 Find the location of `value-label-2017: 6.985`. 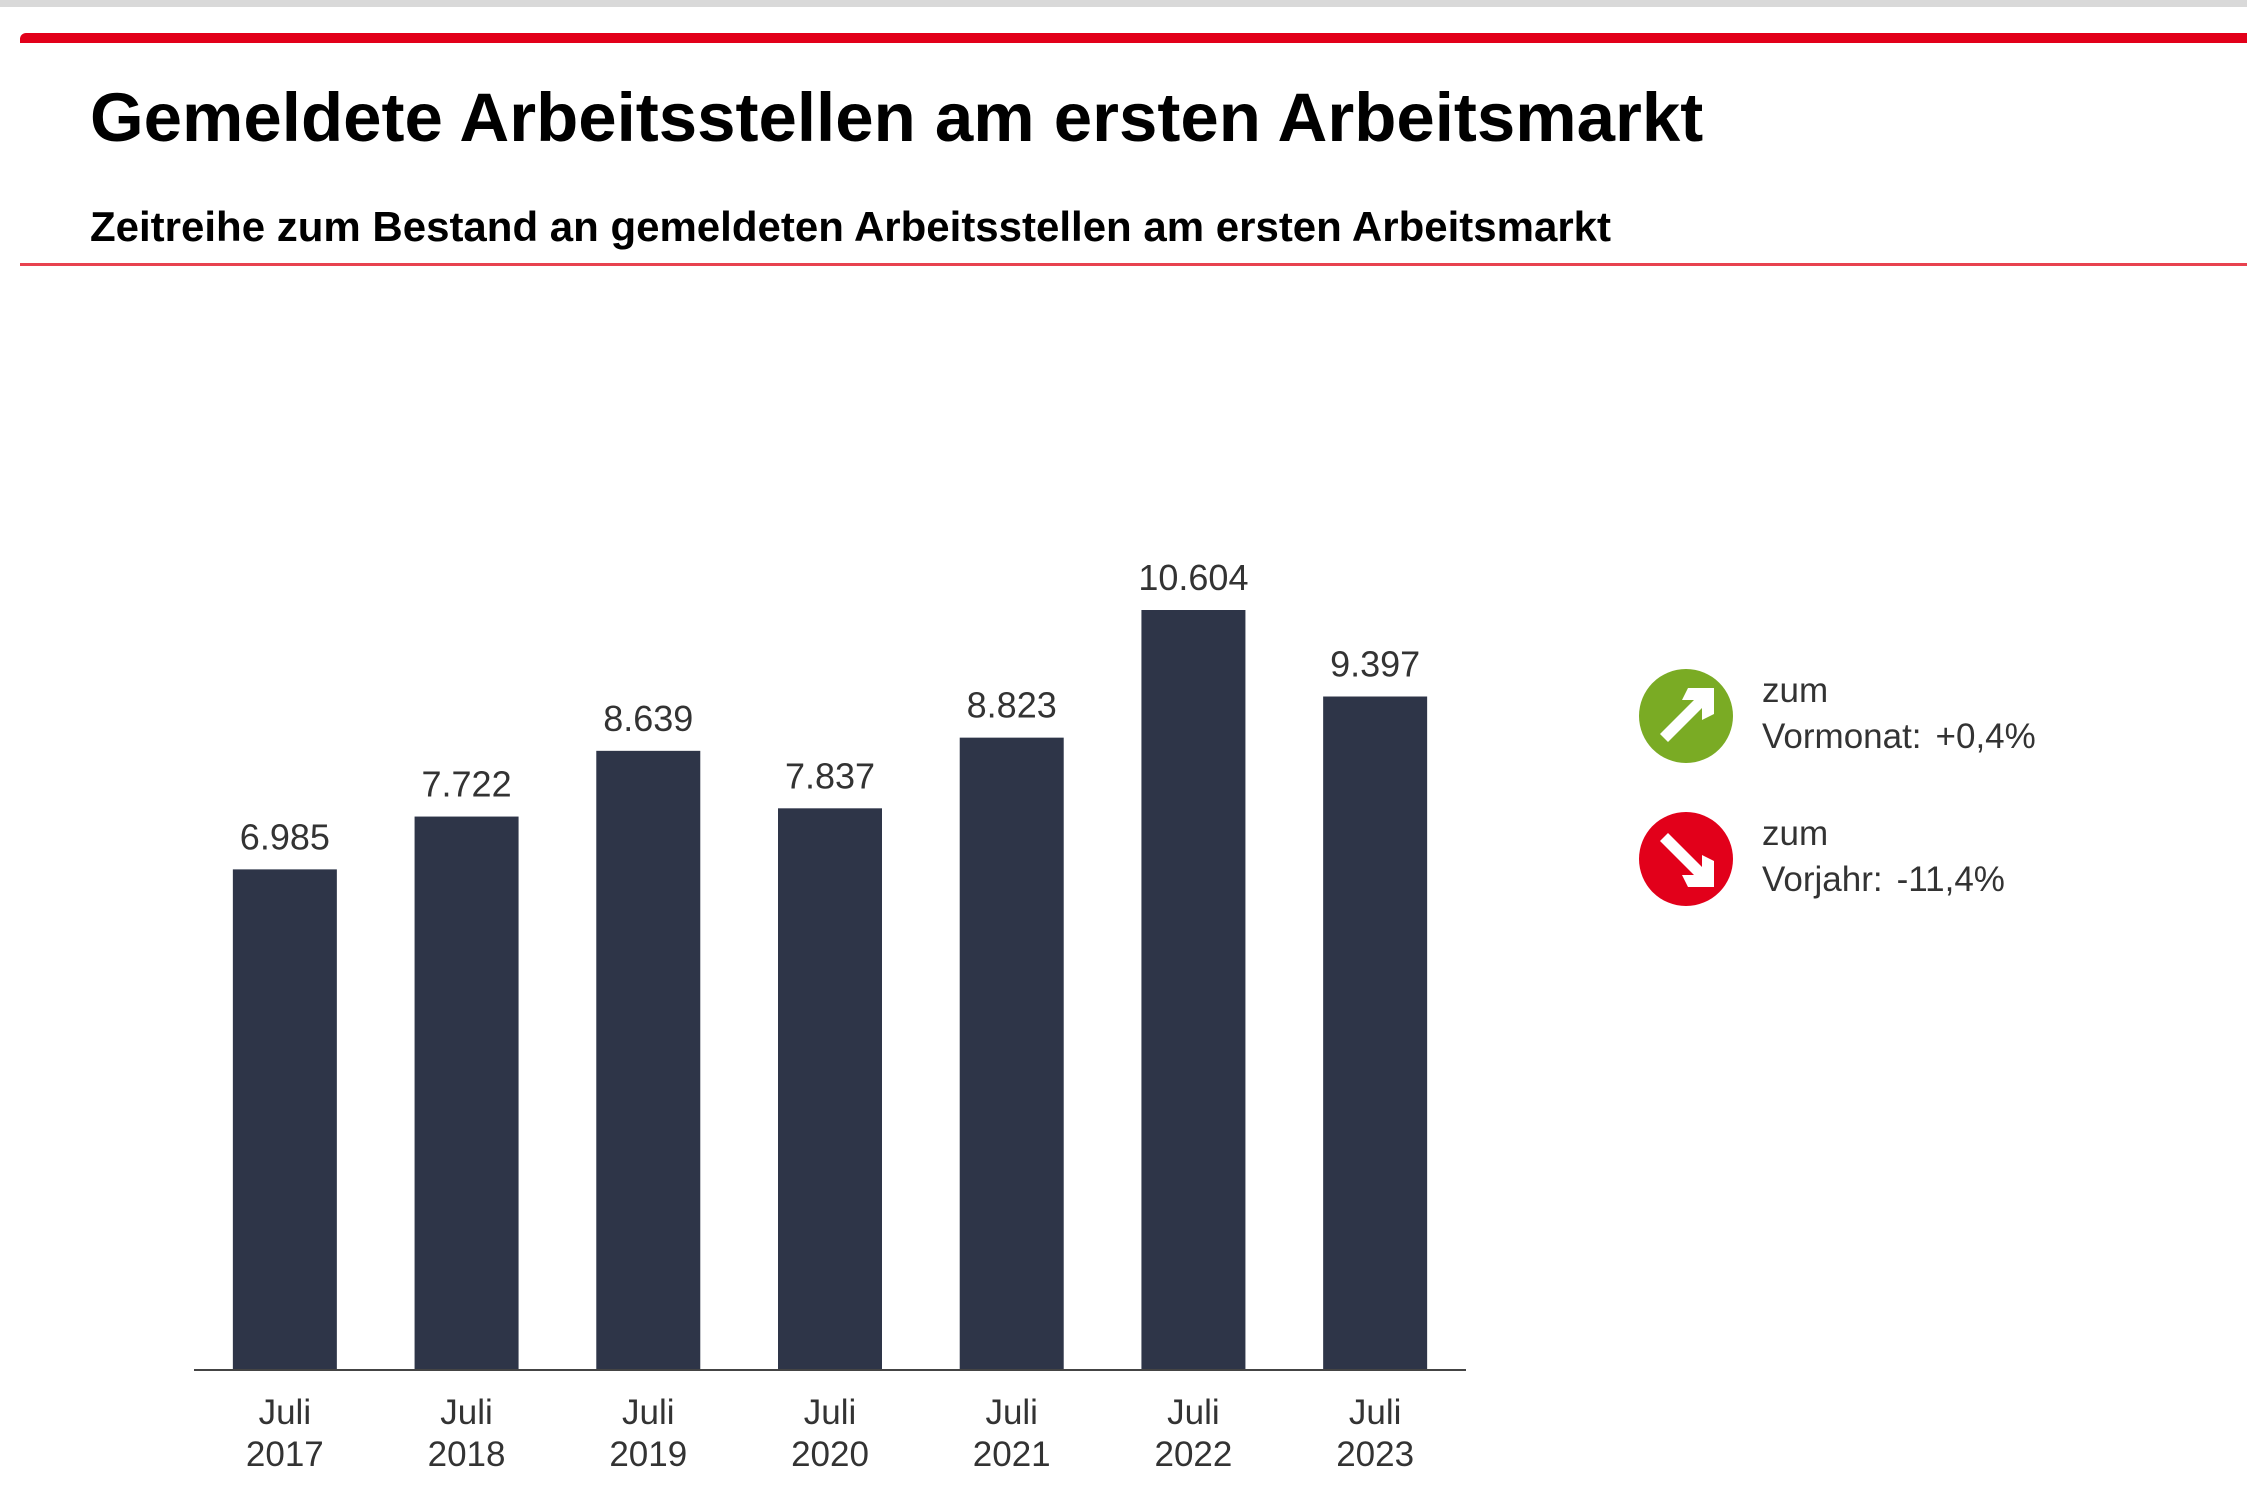

value-label-2017: 6.985 is located at coordinates (285, 836).